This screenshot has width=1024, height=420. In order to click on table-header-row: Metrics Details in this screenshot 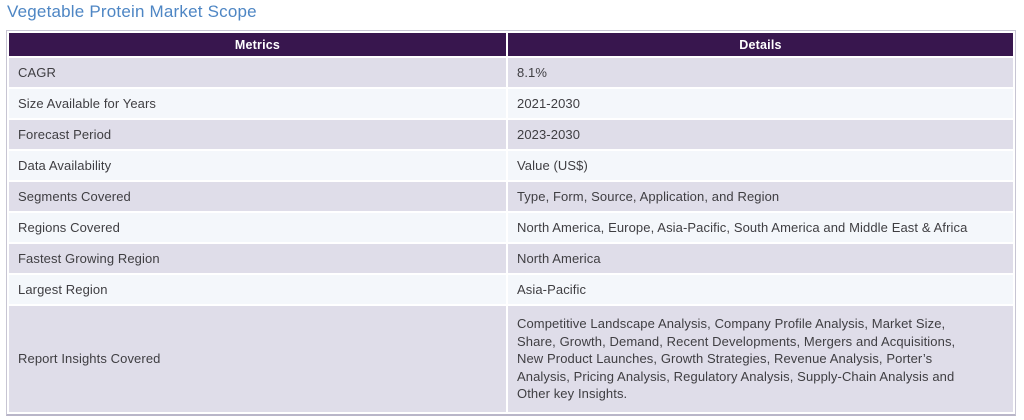, I will do `click(511, 44)`.